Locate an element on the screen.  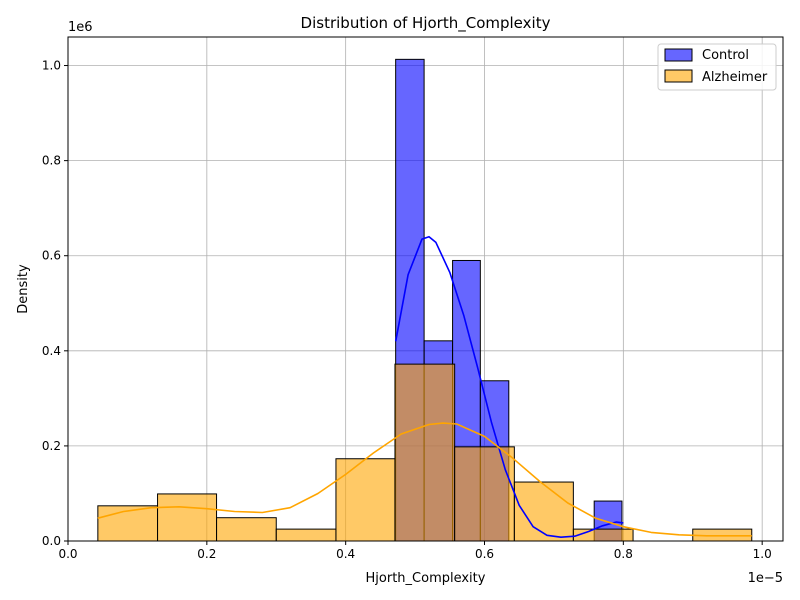
y-tick-label: 0.8 is located at coordinates (51, 161).